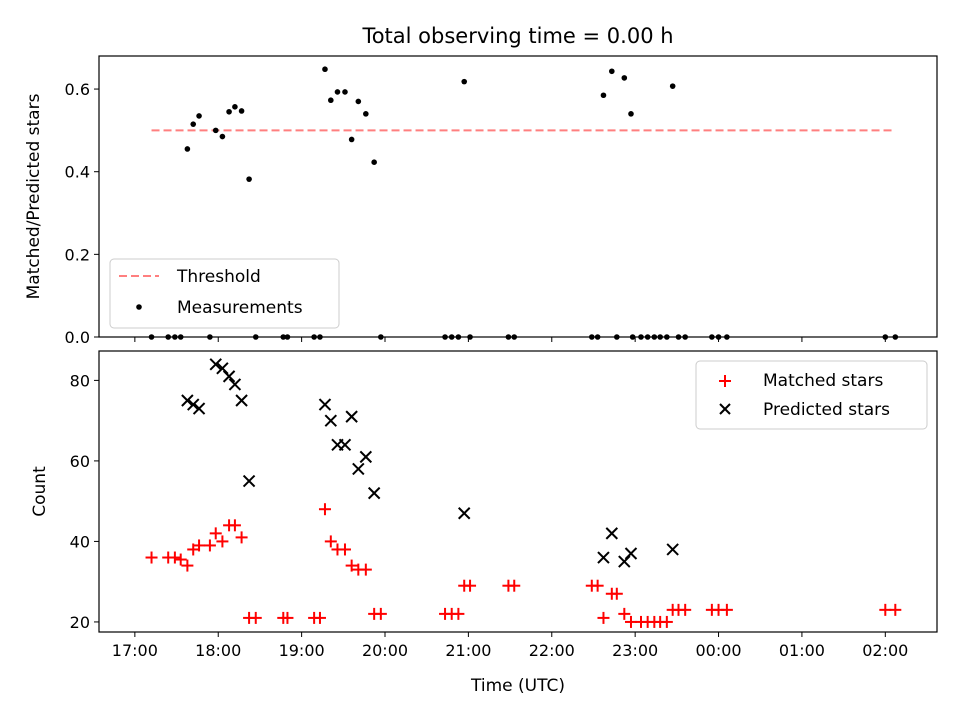 The image size is (960, 720). I want to click on legend-matched-swatch, so click(725, 381).